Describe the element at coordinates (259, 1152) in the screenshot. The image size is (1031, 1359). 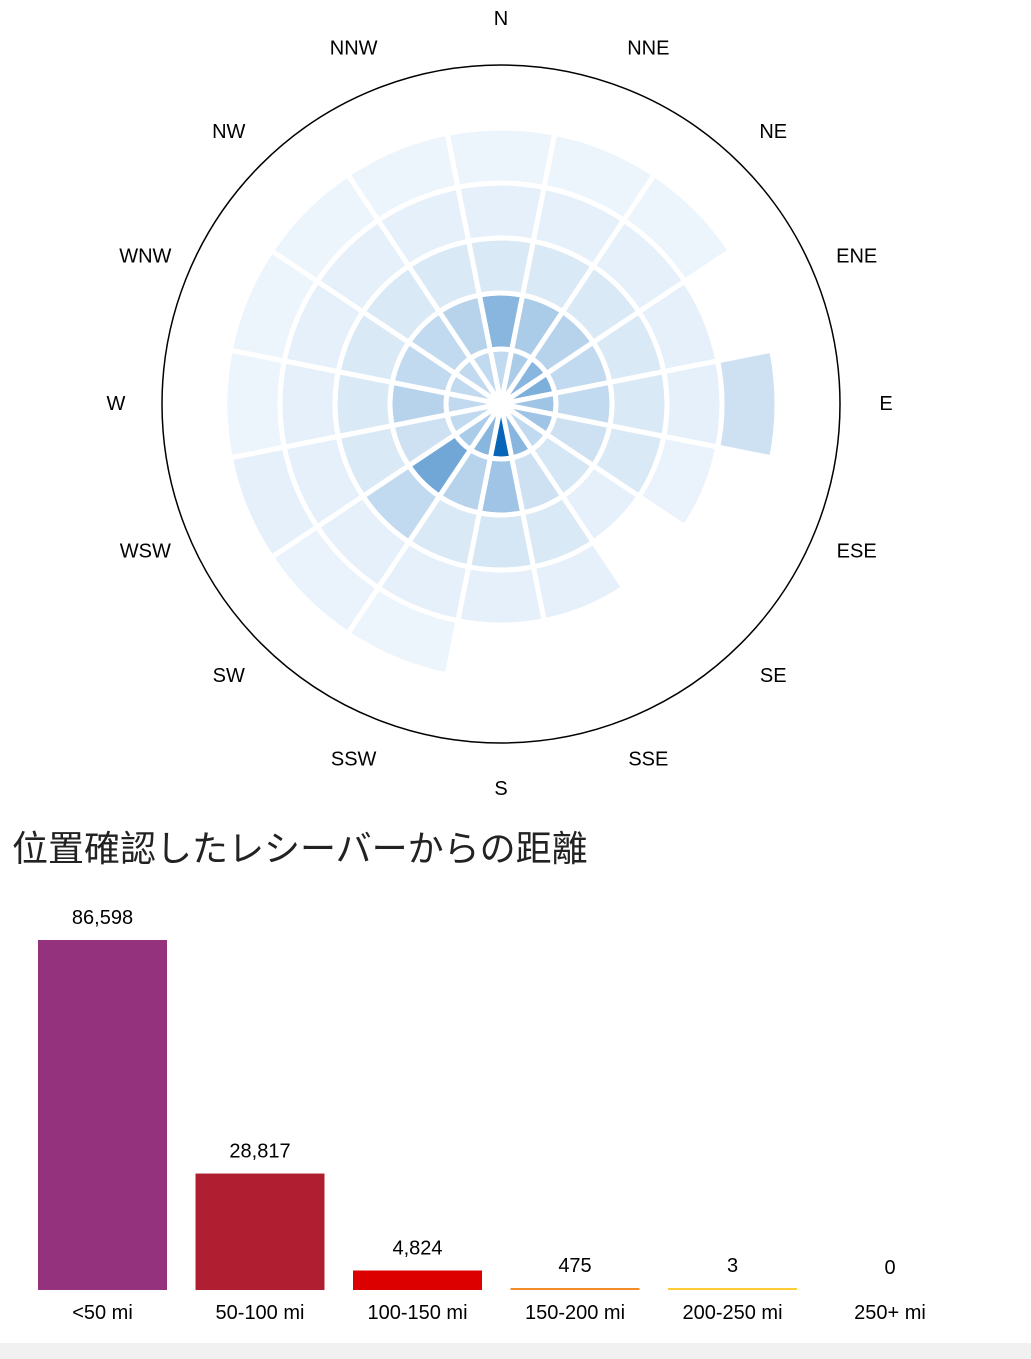
I see `bar-value-label-1: 28,817` at that location.